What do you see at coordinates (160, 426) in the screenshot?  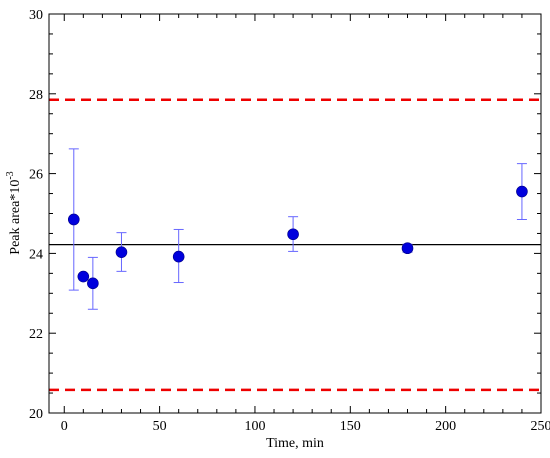 I see `x-tick-label: 50` at bounding box center [160, 426].